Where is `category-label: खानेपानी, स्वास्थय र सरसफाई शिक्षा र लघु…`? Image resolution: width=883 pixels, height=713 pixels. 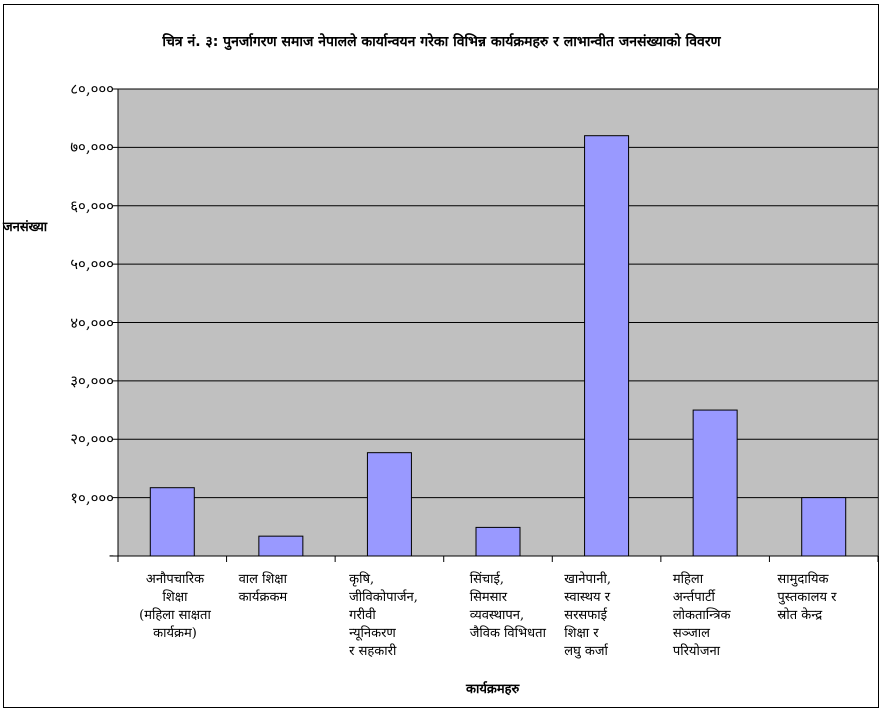
category-label: खानेपानी, स्वास्थय र सरसफाई शिक्षा र लघु… is located at coordinates (587, 615).